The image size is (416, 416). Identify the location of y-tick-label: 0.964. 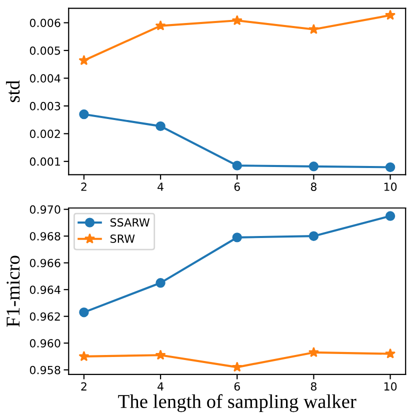
(45, 290).